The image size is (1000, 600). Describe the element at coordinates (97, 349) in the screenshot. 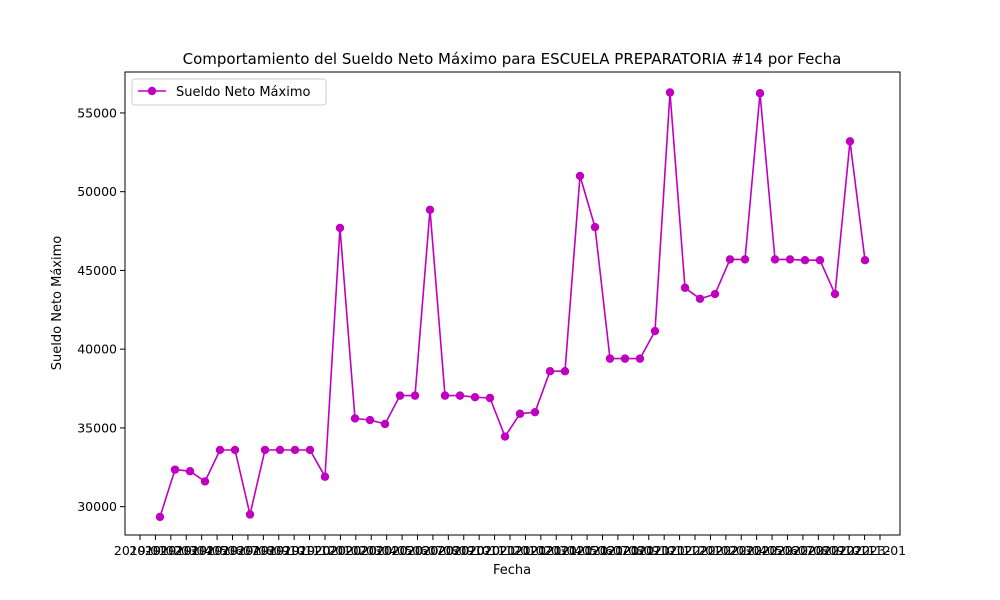

I see `y-tick-label: 40000` at that location.